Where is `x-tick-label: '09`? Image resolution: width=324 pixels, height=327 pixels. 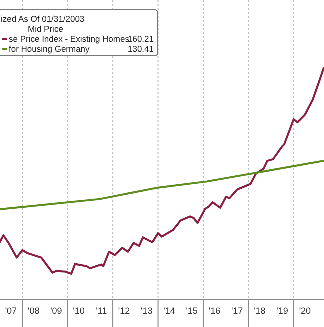
x-tick-label: '09 is located at coordinates (56, 311).